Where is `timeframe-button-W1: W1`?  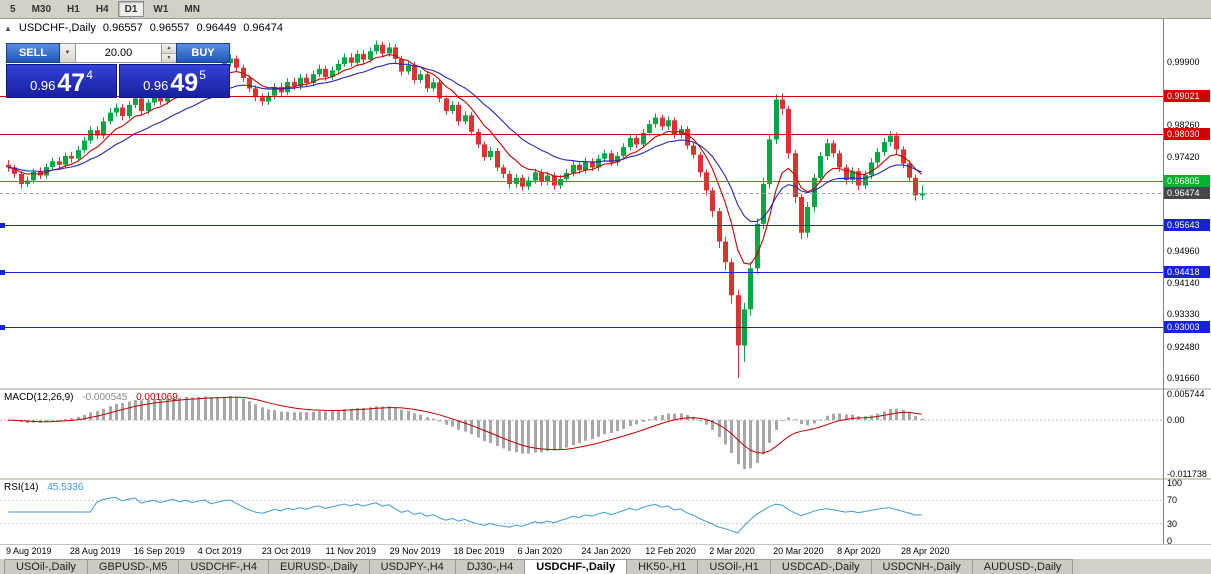 timeframe-button-W1: W1 is located at coordinates (161, 9).